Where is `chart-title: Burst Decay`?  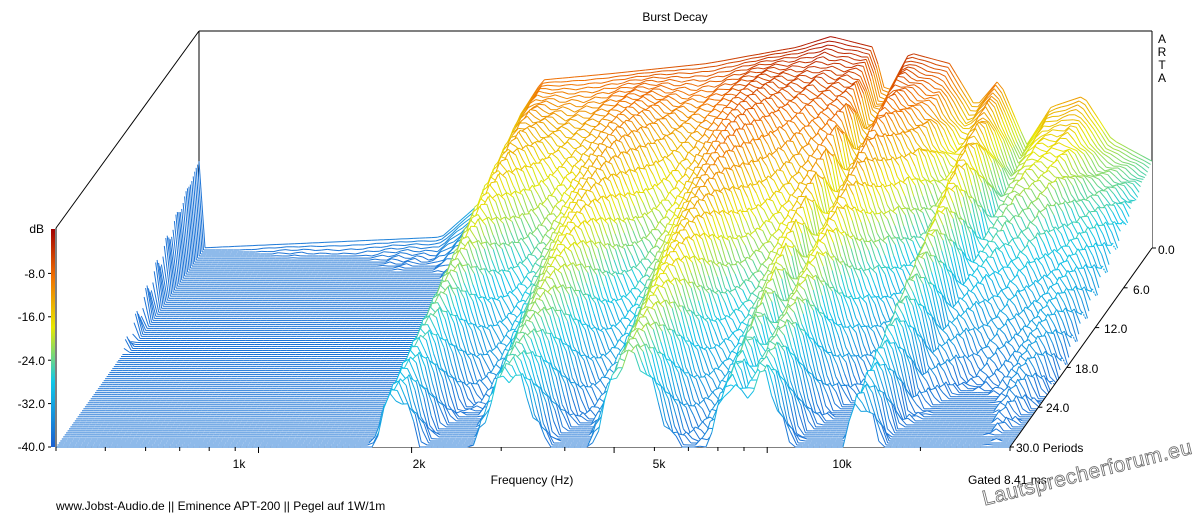
chart-title: Burst Decay is located at coordinates (674, 17).